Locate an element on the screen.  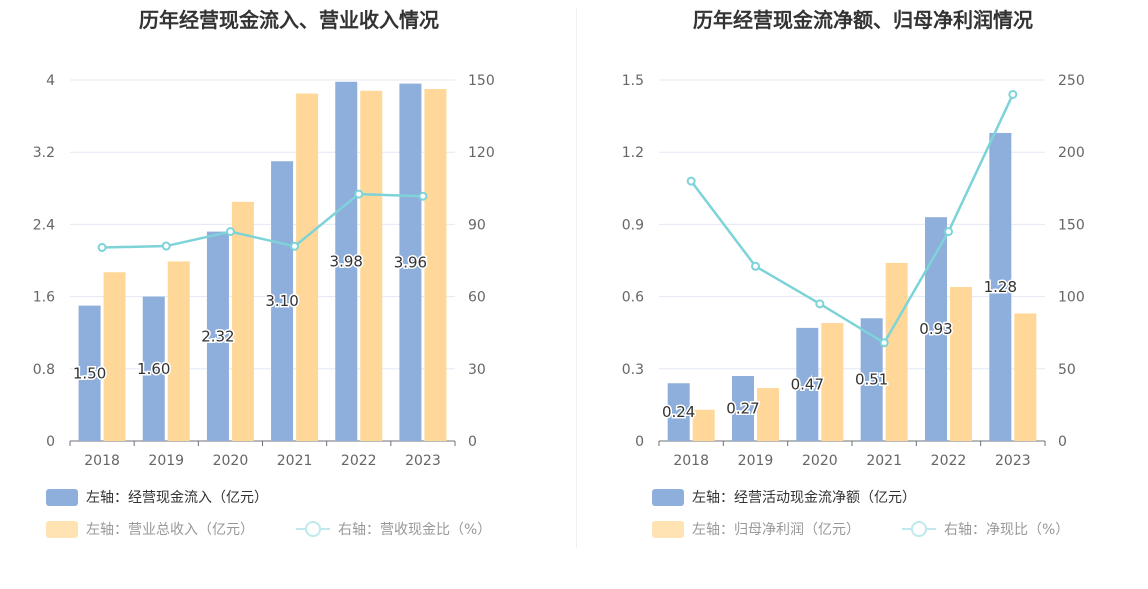
legend-item-bar1: 左轴：经营现金流入（亿元） is located at coordinates (157, 497).